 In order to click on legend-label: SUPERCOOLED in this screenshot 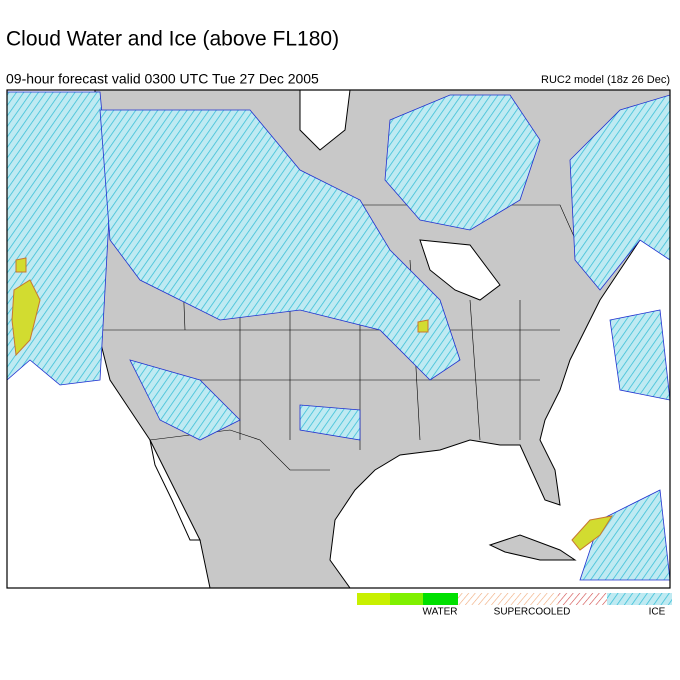, I will do `click(532, 612)`.